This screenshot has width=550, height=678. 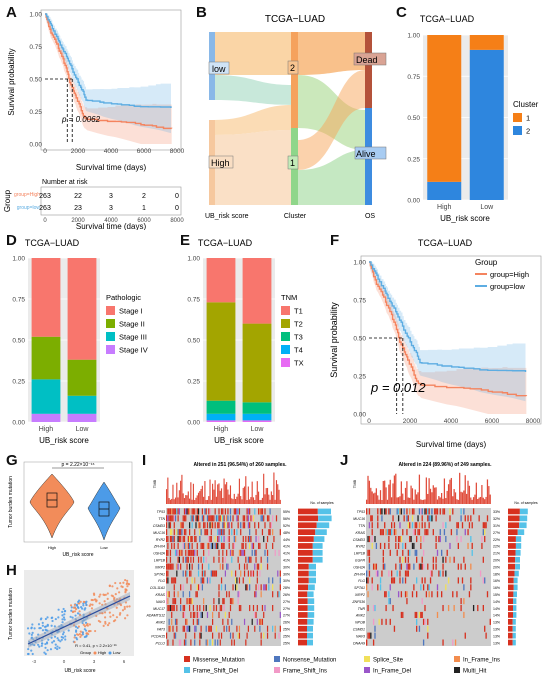 What do you see at coordinates (18, 259) in the screenshot?
I see `y-tick-label: 1.00` at bounding box center [18, 259].